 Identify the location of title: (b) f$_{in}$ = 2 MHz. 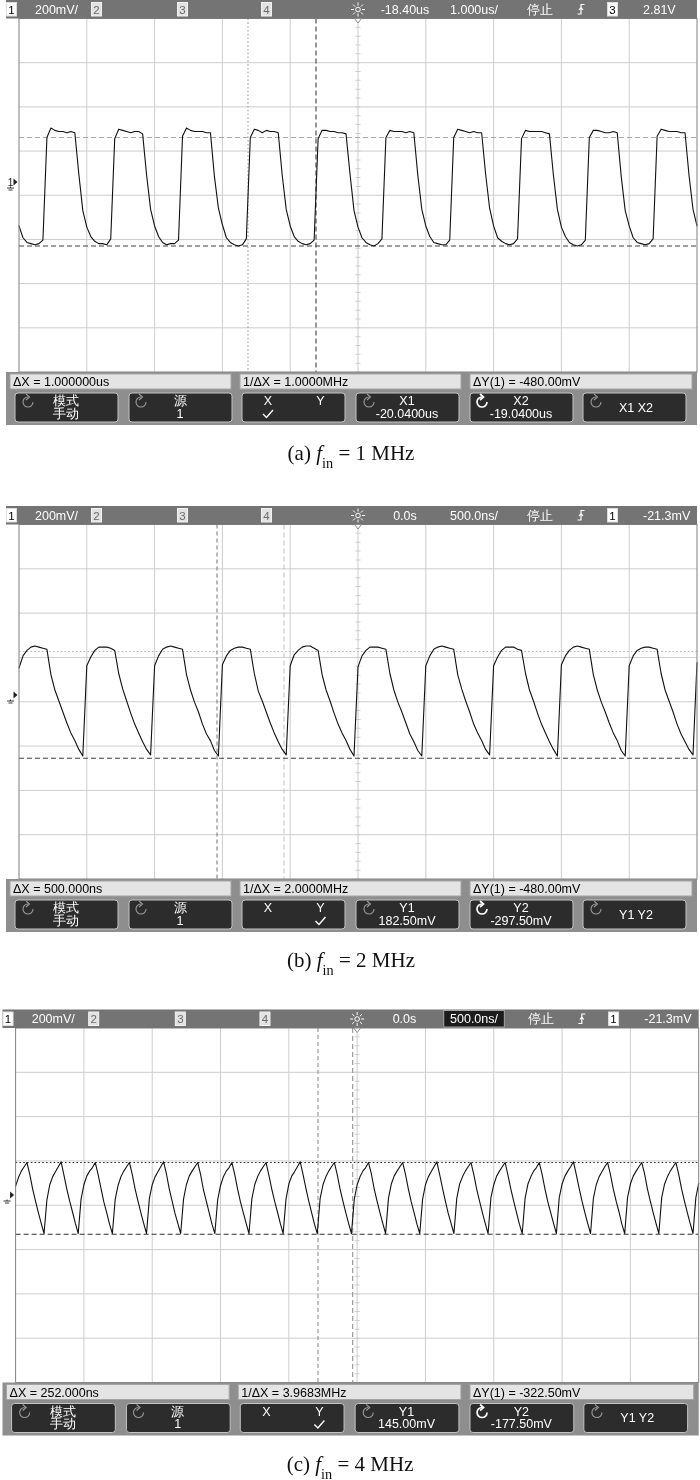
(351, 963).